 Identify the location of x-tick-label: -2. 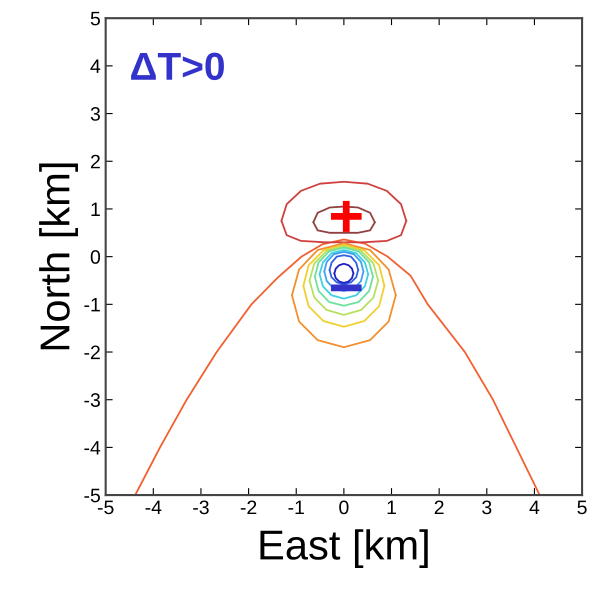
(248, 507).